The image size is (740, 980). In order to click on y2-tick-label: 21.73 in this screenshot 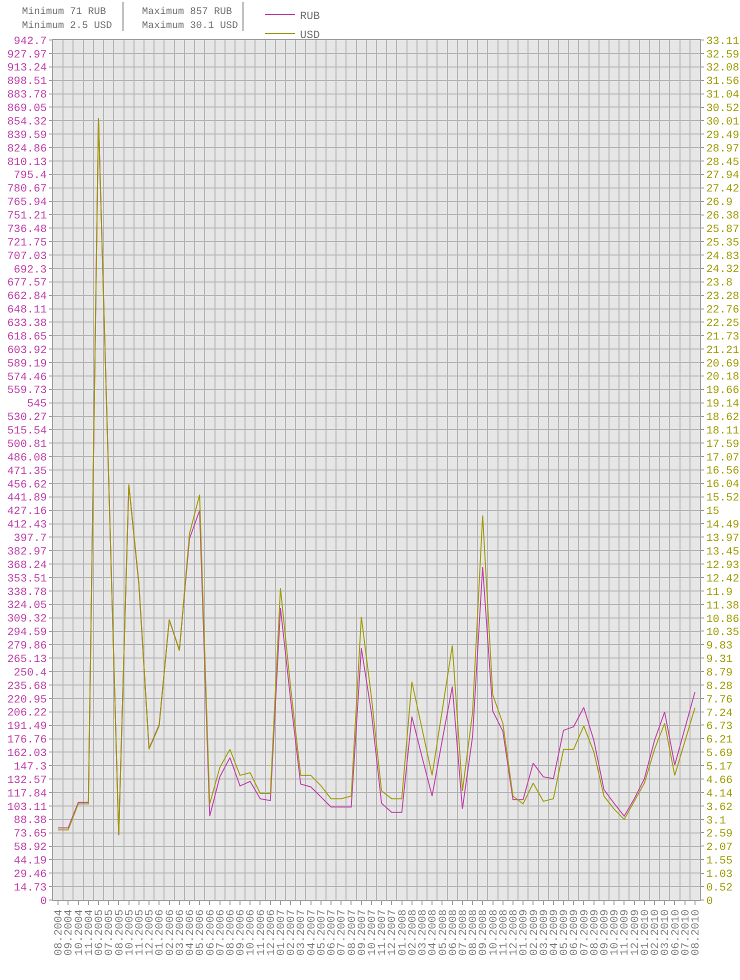, I will do `click(723, 337)`.